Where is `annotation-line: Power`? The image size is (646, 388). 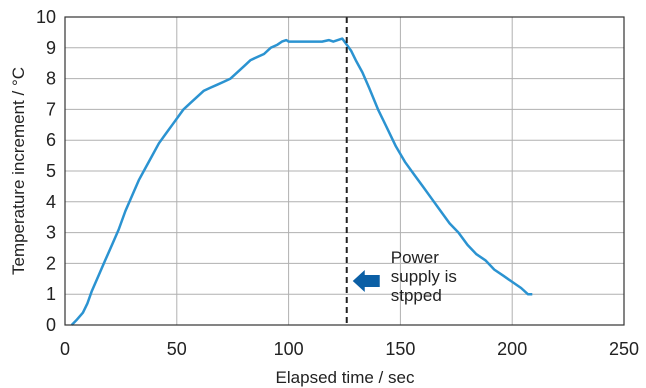
annotation-line: Power is located at coordinates (415, 257).